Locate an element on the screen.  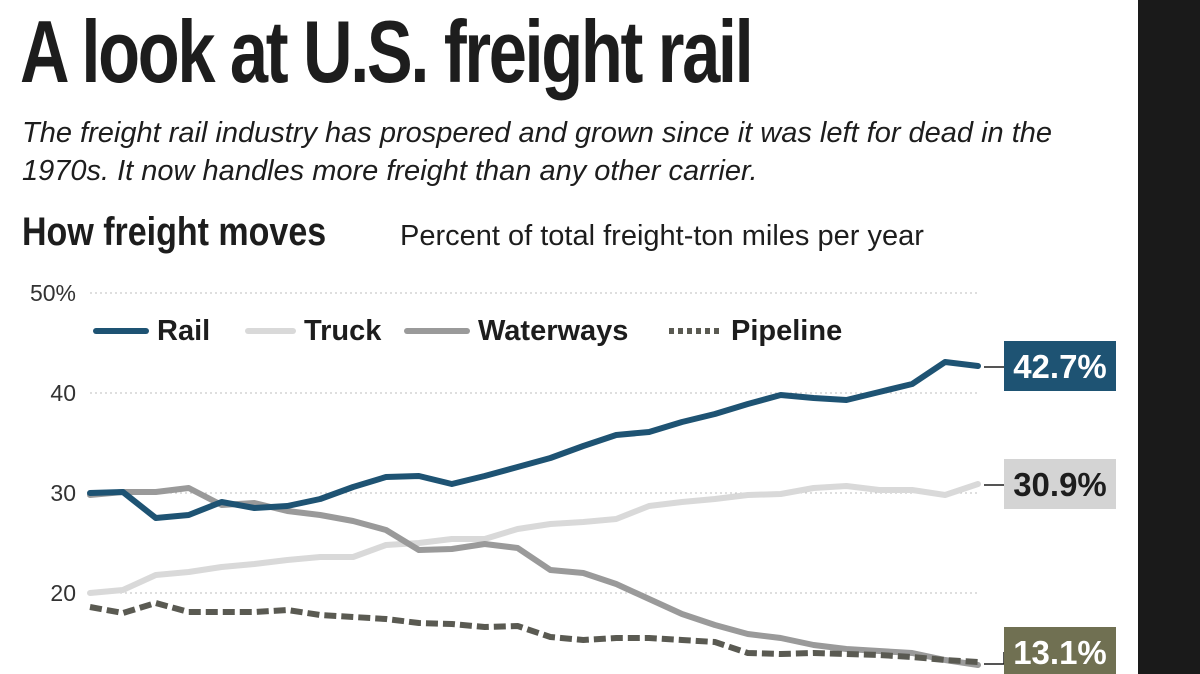
end-label-box-rail is located at coordinates (1060, 366).